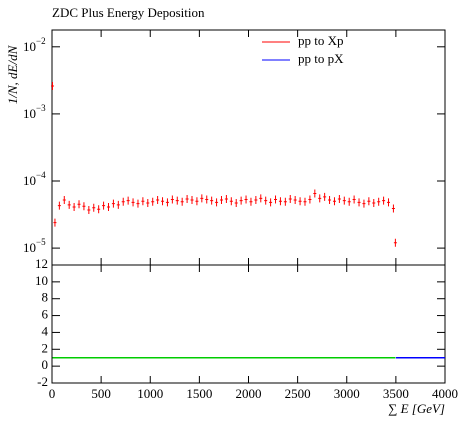  What do you see at coordinates (101, 393) in the screenshot?
I see `x-tick-label: 500` at bounding box center [101, 393].